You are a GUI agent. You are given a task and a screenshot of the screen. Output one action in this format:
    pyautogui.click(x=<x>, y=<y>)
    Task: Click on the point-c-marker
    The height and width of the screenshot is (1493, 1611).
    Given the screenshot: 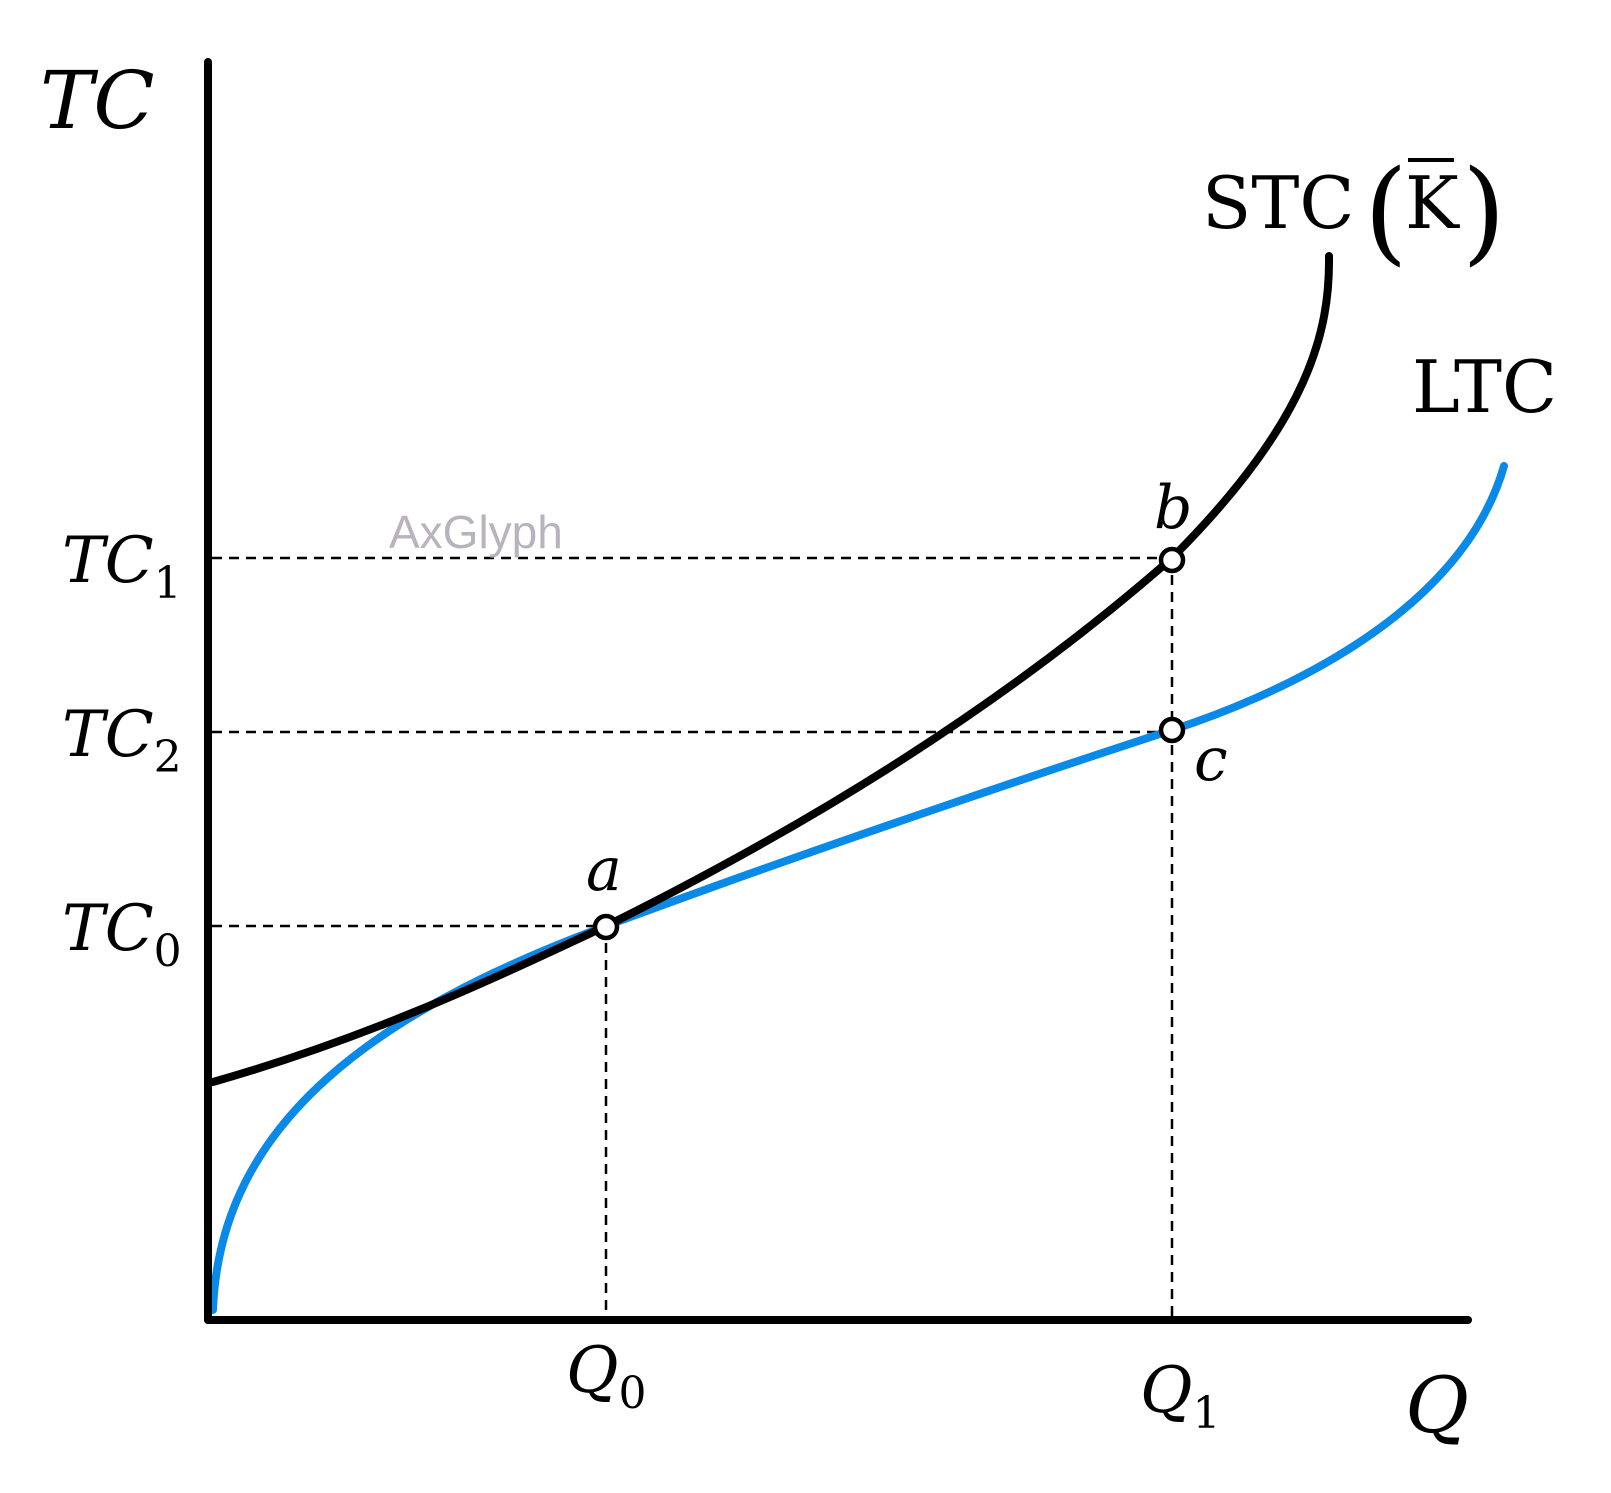 What is the action you would take?
    pyautogui.click(x=1172, y=730)
    